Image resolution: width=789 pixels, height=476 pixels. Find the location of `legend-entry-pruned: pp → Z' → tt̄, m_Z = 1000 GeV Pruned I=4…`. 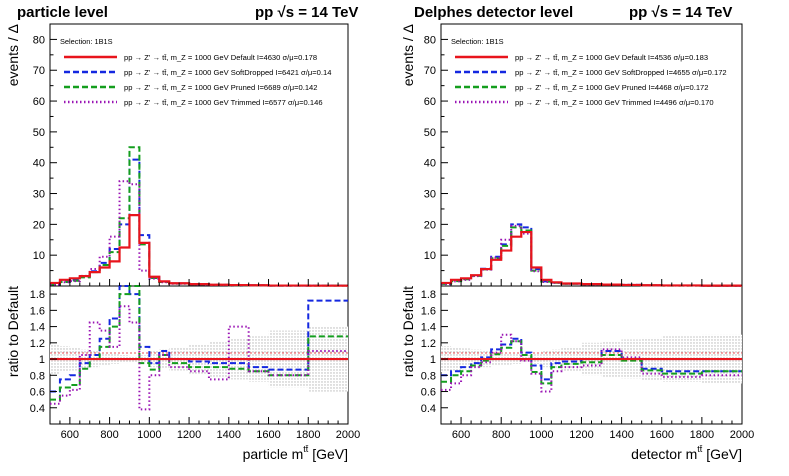

legend-entry-pruned: pp → Z' → tt̄, m_Z = 1000 GeV Pruned I=4… is located at coordinates (612, 87).